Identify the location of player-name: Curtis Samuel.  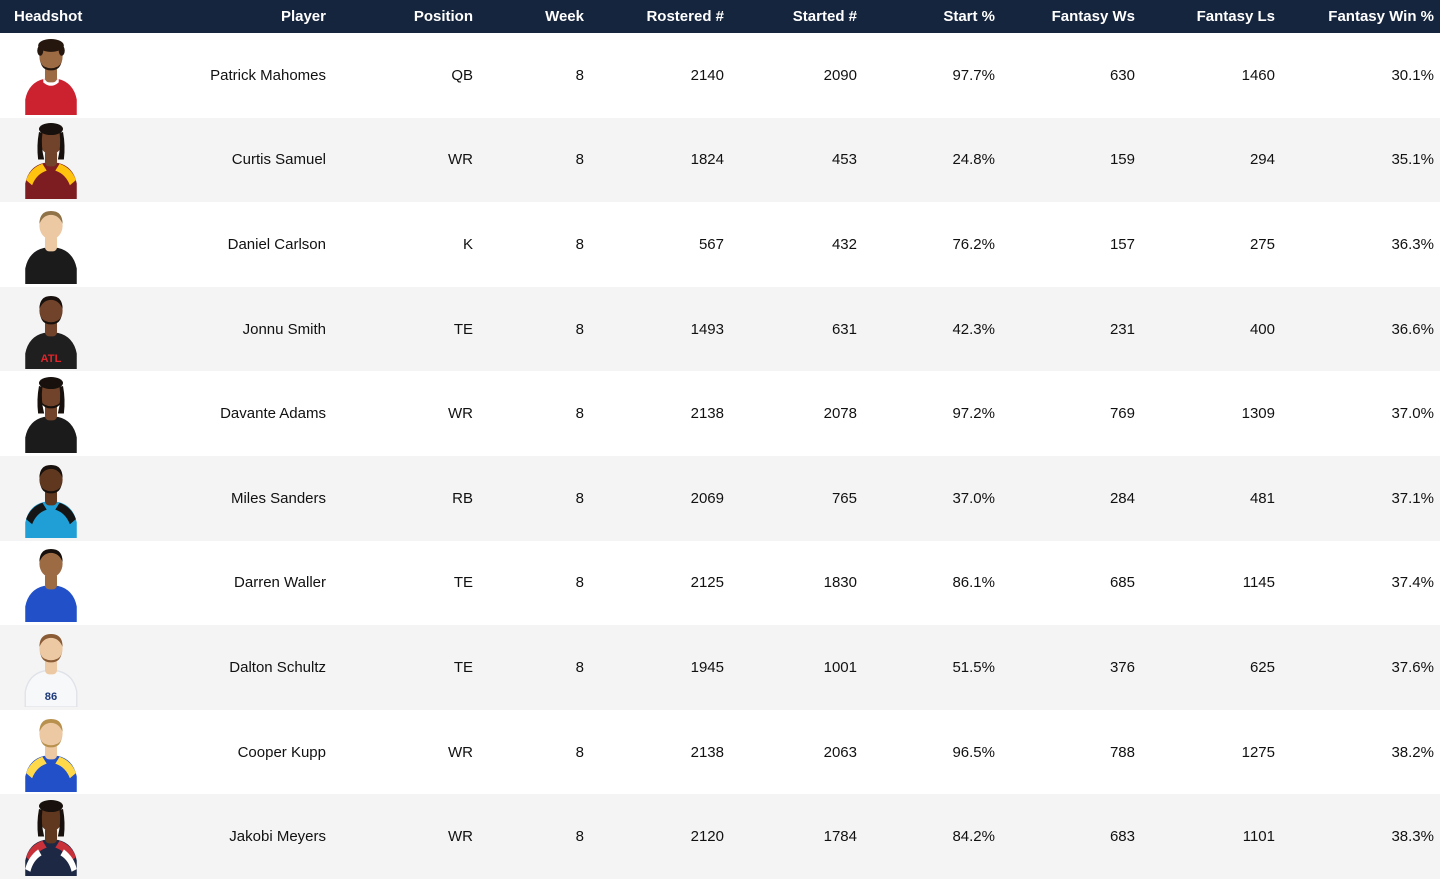
(278, 160).